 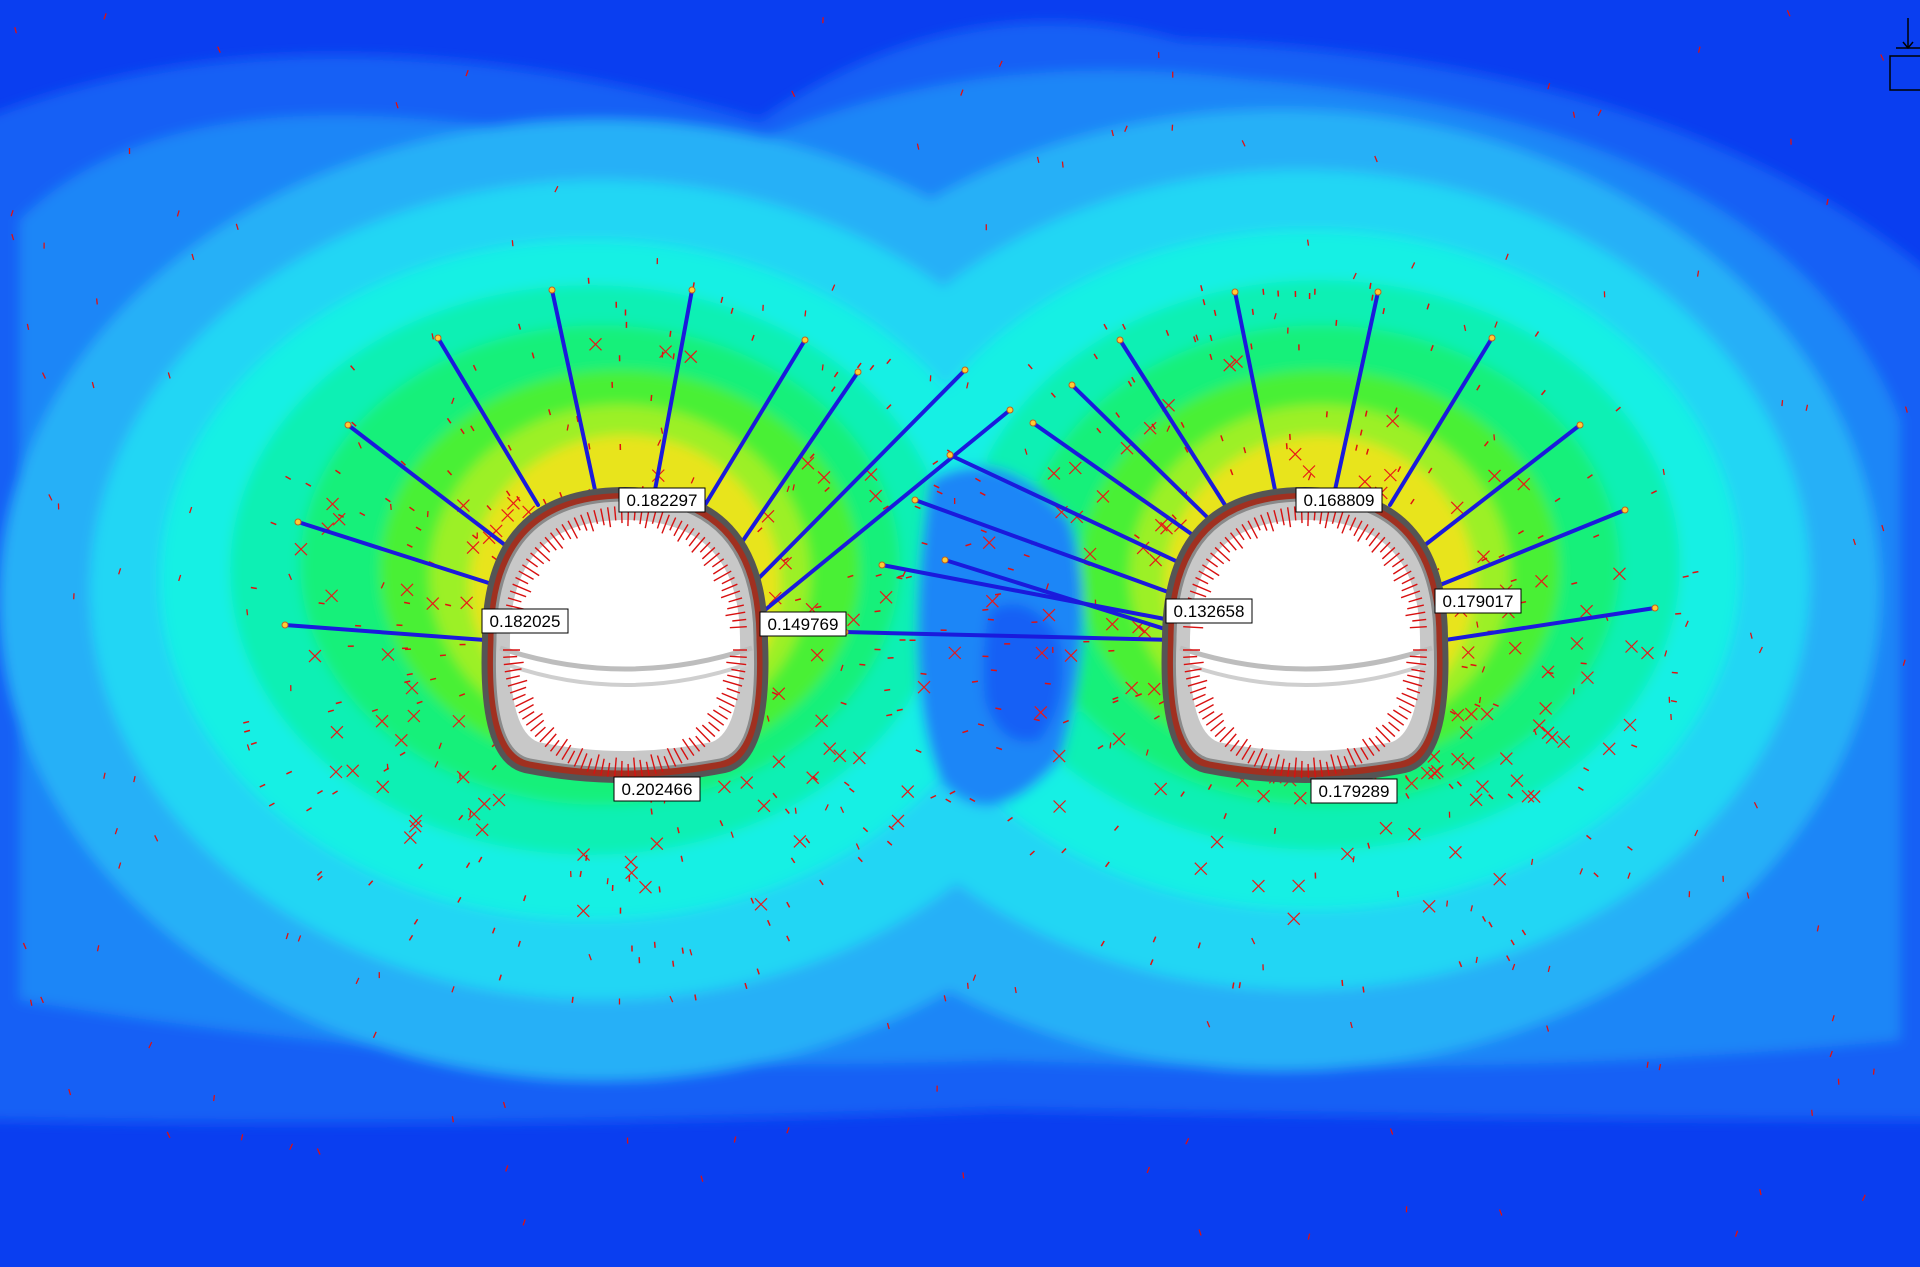 What do you see at coordinates (803, 624) in the screenshot?
I see `value-label: 0.149769` at bounding box center [803, 624].